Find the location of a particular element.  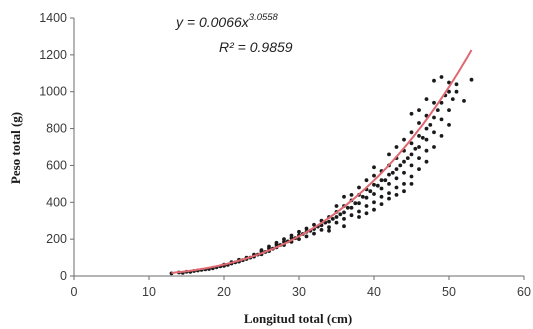

fit-equation-exponent: 3.0558 is located at coordinates (264, 17).